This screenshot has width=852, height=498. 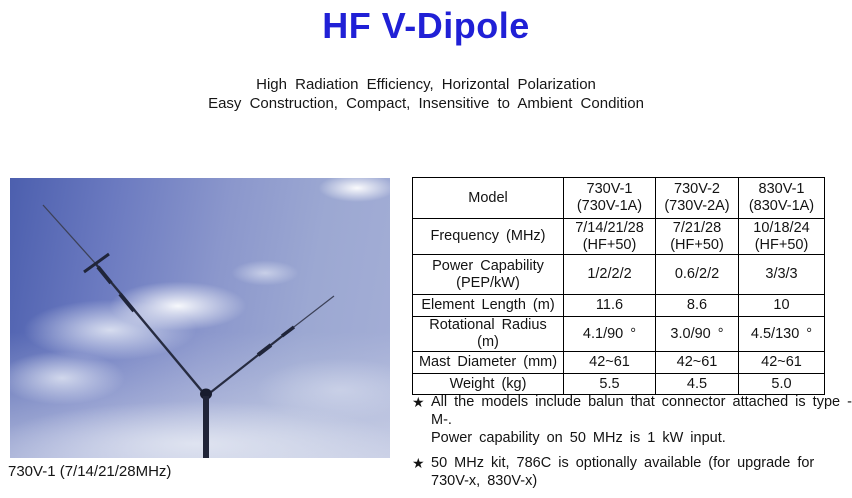 What do you see at coordinates (488, 305) in the screenshot?
I see `row-label: Element Length (m)` at bounding box center [488, 305].